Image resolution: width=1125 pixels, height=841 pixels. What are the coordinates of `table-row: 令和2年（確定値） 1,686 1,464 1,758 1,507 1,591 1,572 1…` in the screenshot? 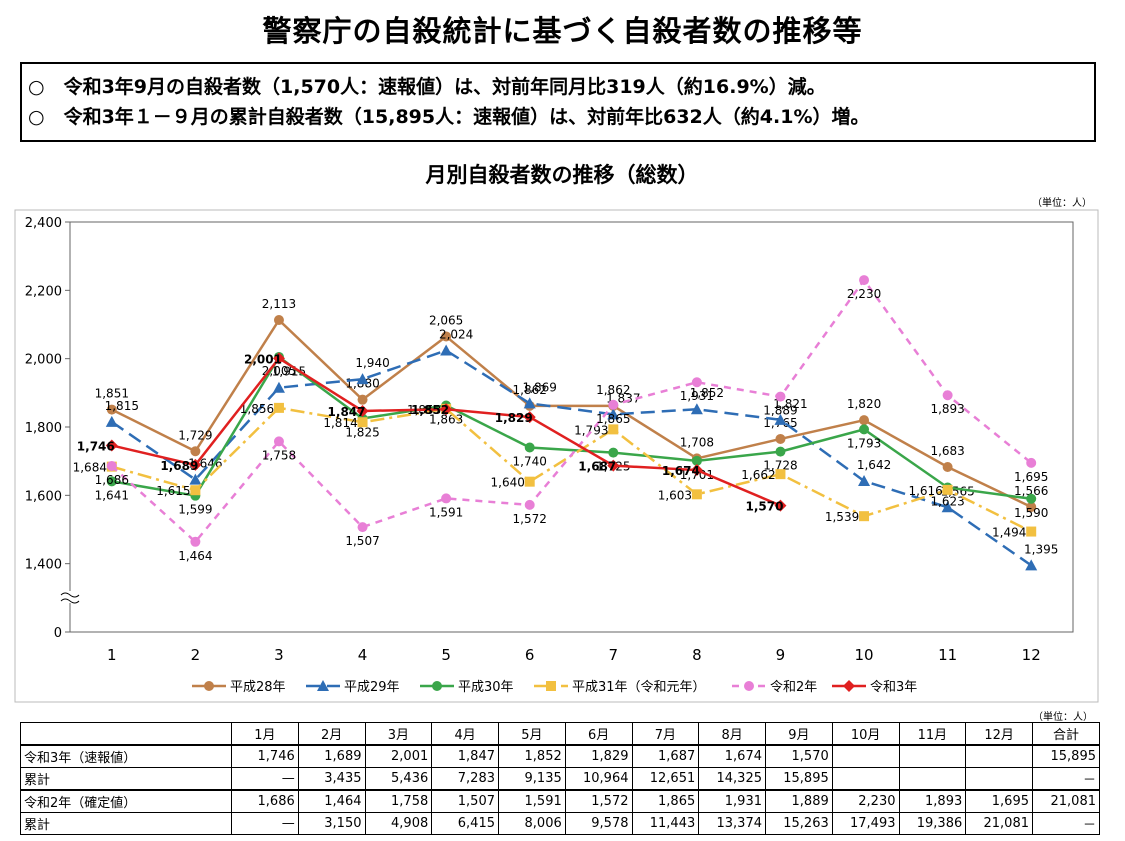 It's located at (560, 801).